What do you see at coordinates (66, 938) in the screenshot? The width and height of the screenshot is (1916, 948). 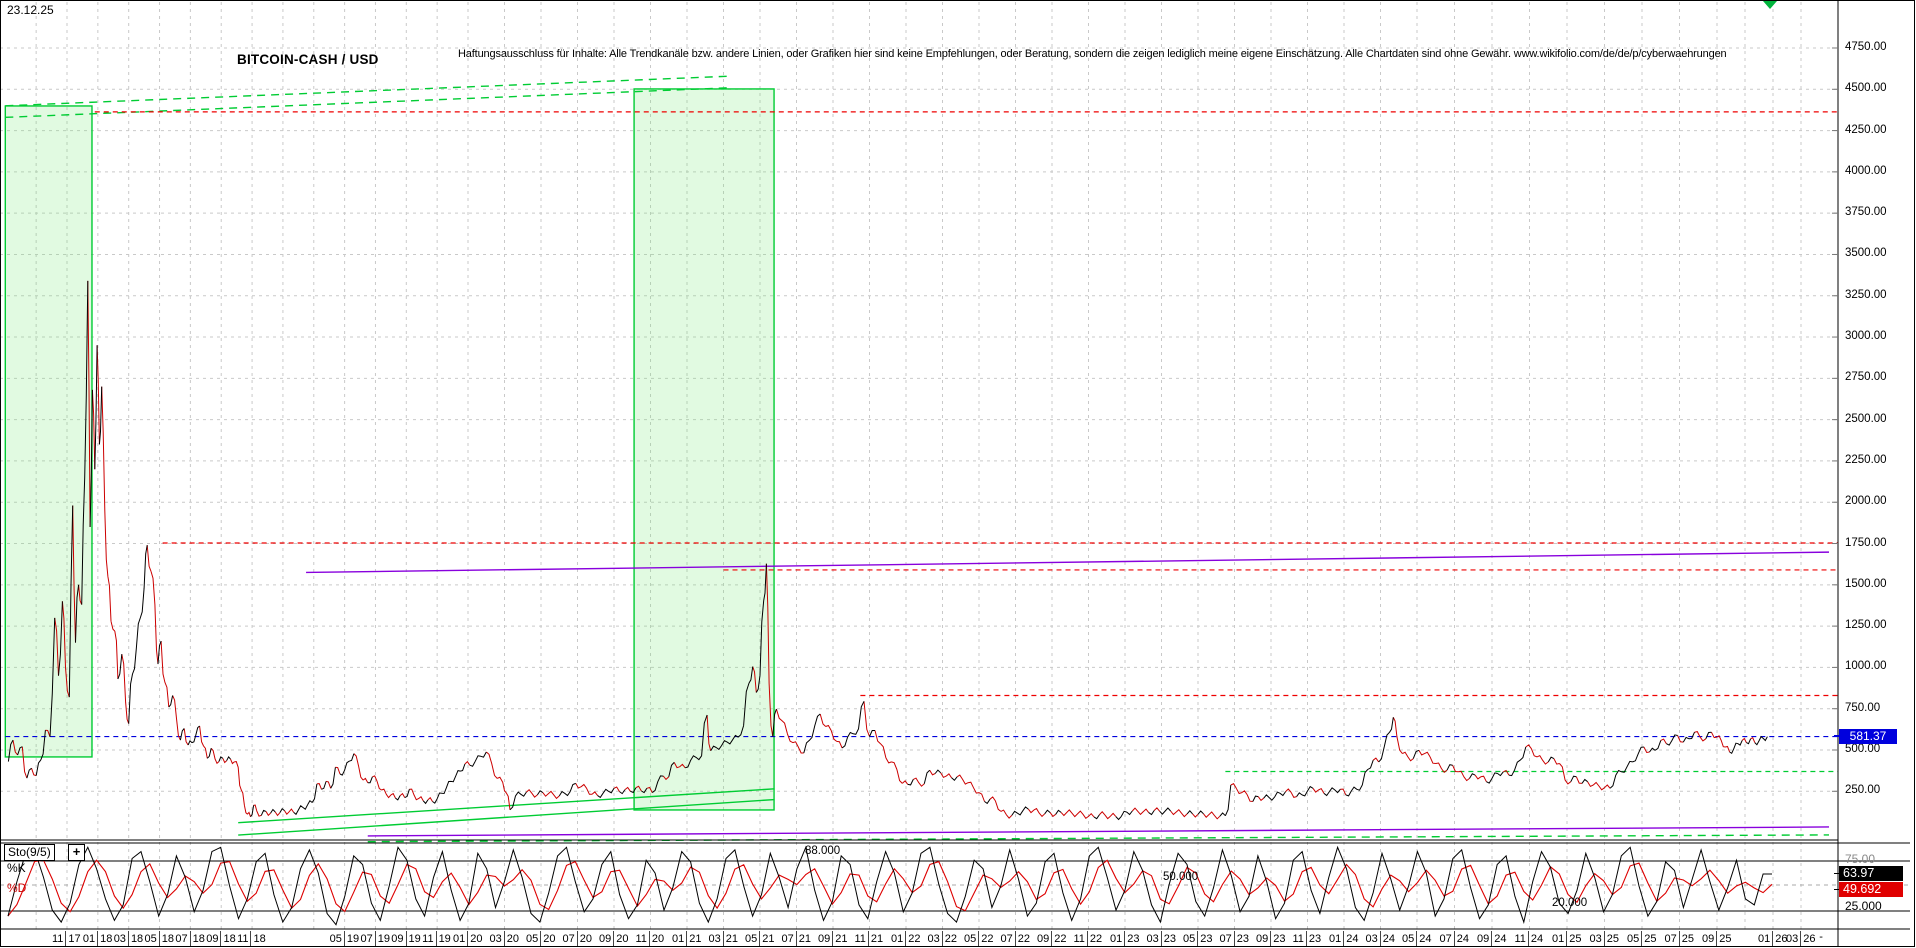 I see `date-axis-label: 11 17` at bounding box center [66, 938].